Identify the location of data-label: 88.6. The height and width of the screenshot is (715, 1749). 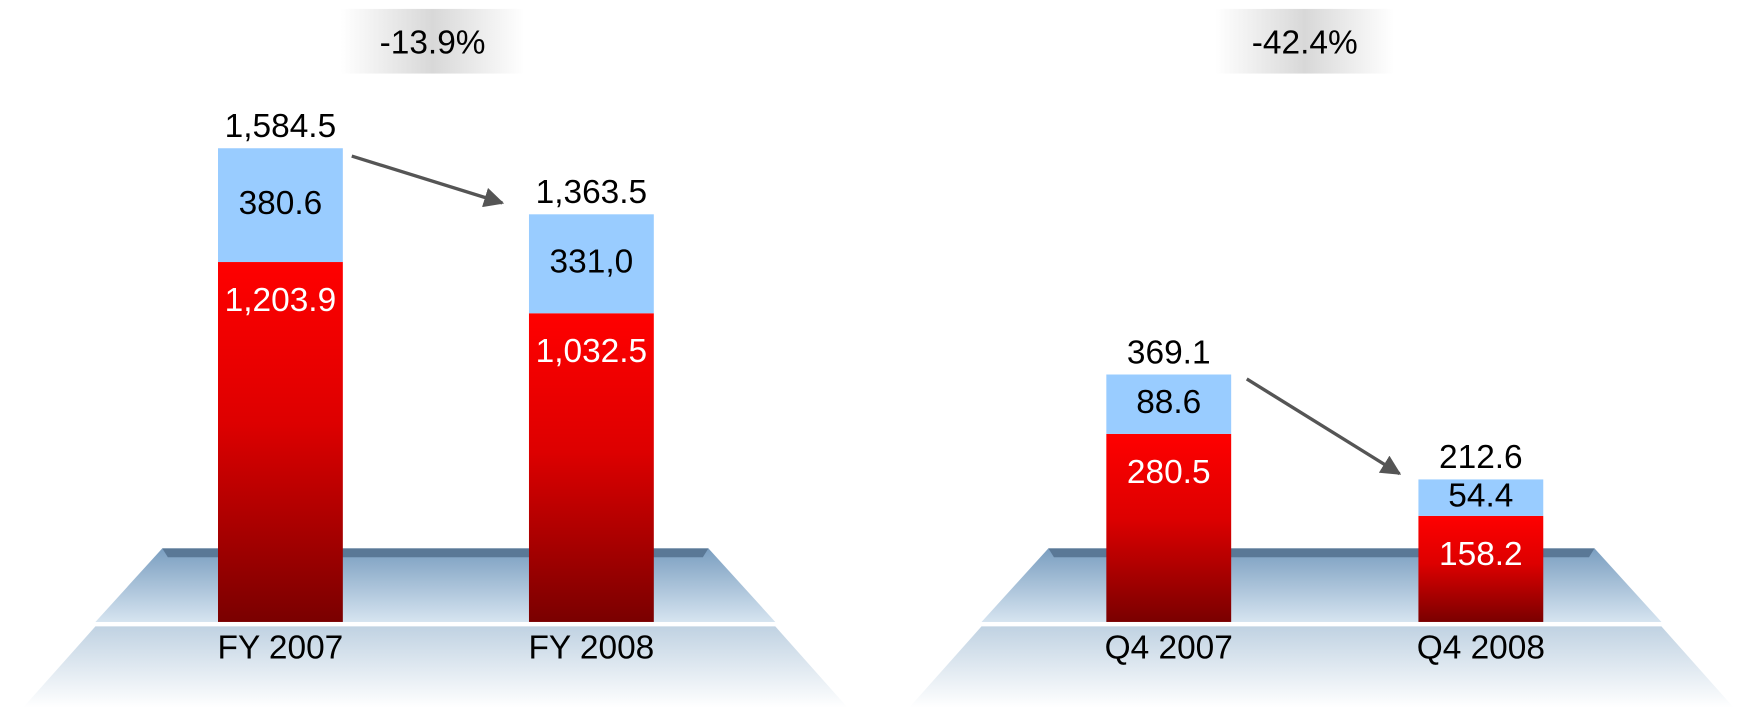
(1168, 402).